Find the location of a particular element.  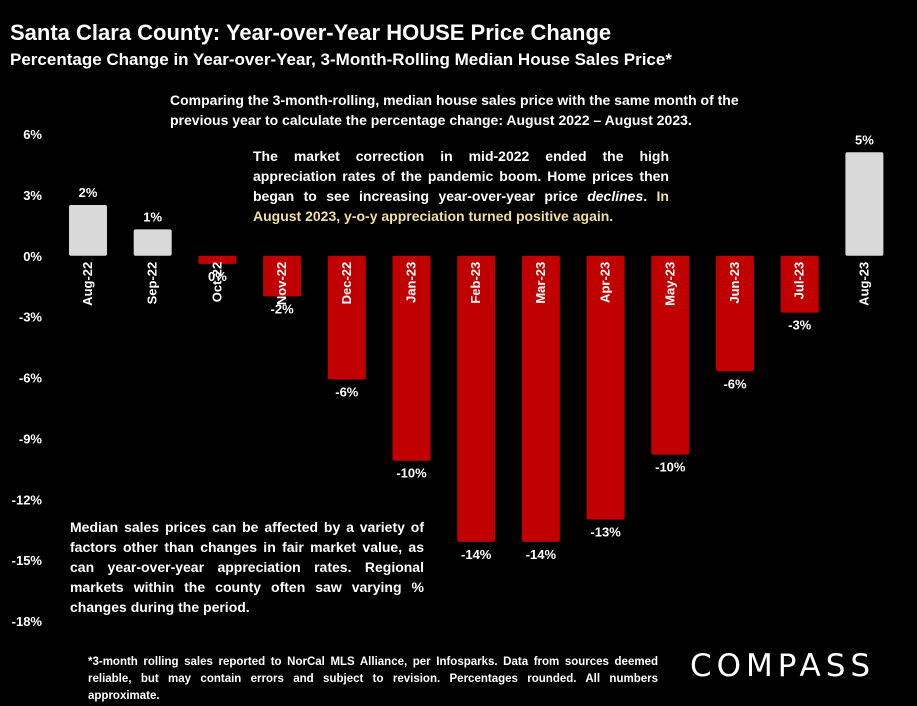

mid-note-emphasis: declines is located at coordinates (615, 196).